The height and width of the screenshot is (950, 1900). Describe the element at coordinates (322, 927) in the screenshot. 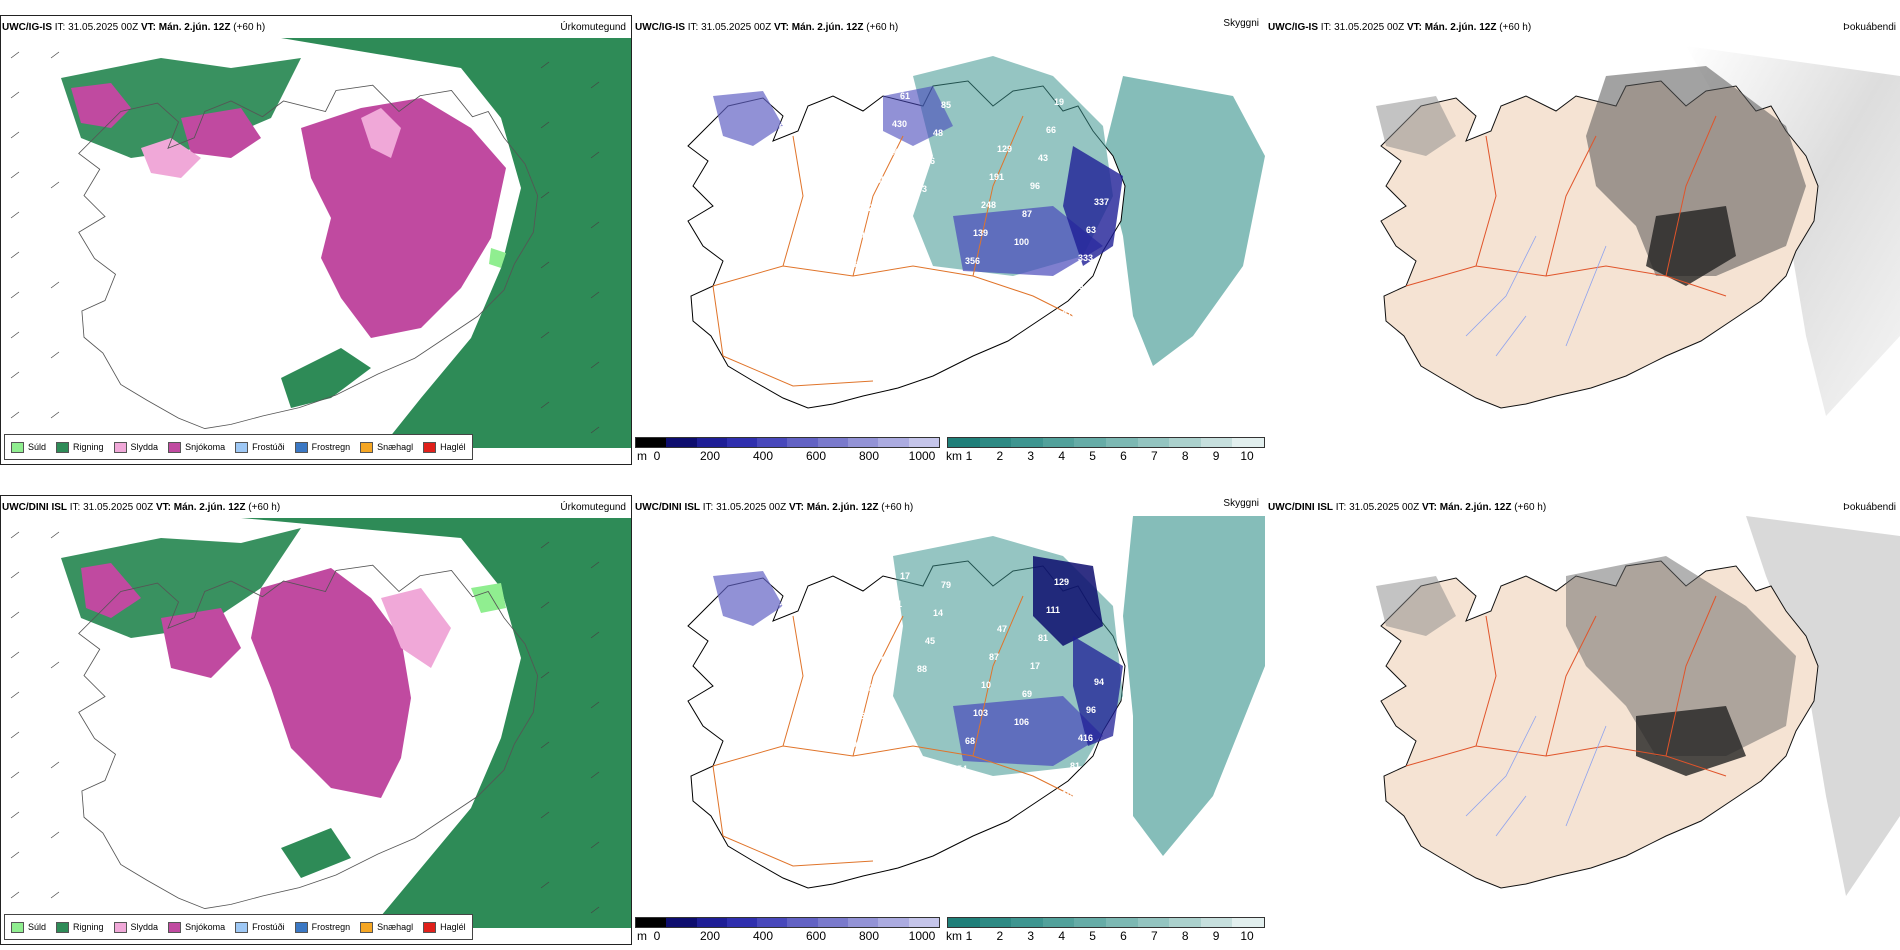

I see `legend-item-frostregn: Frostregn` at that location.